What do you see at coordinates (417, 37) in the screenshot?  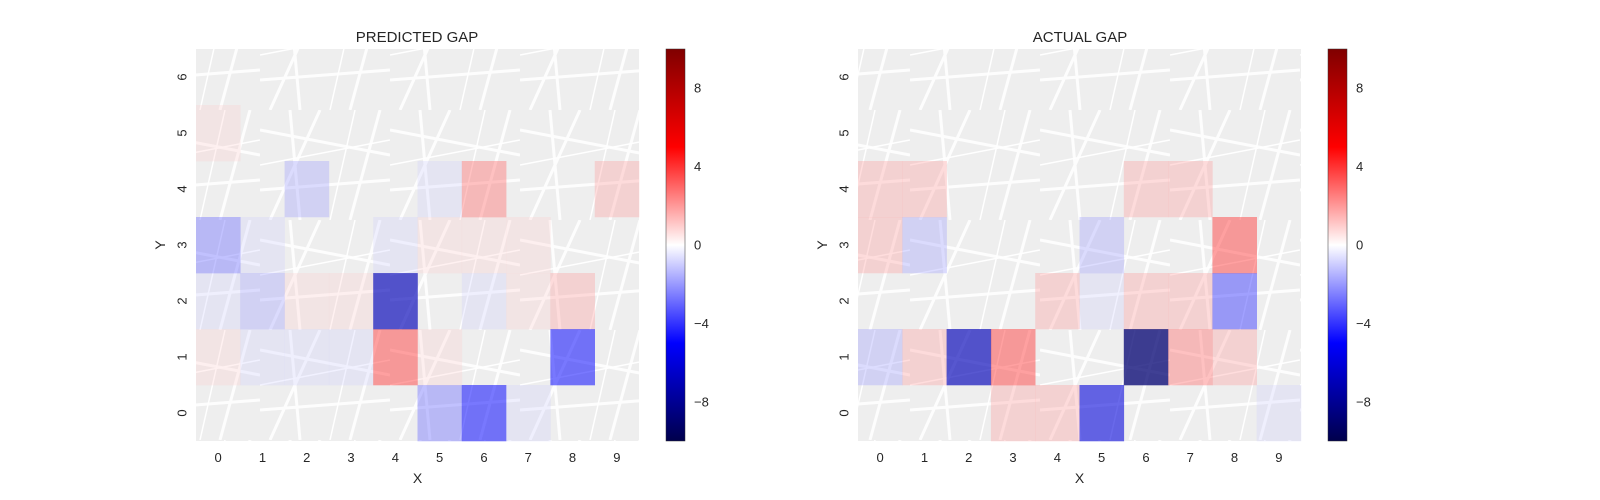 I see `chart-title: PREDICTED GAP` at bounding box center [417, 37].